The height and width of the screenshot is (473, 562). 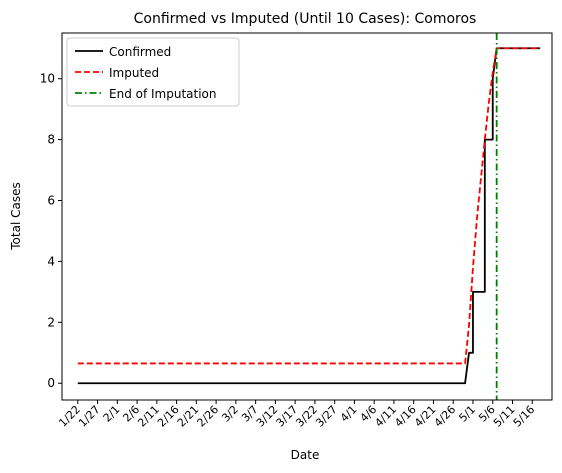 I want to click on x-tick-label: 3/27, so click(x=326, y=416).